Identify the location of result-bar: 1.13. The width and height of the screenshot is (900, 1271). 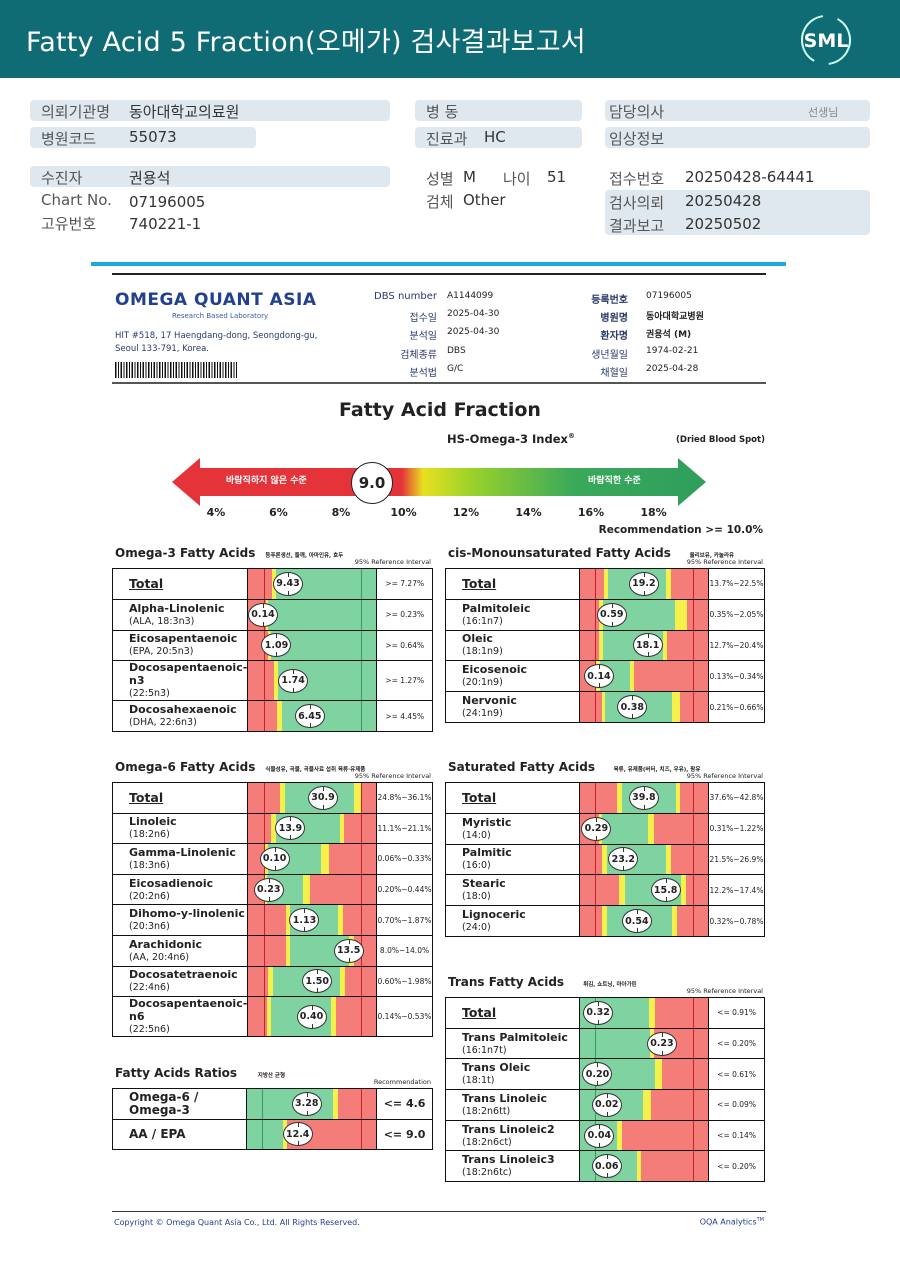
(312, 920).